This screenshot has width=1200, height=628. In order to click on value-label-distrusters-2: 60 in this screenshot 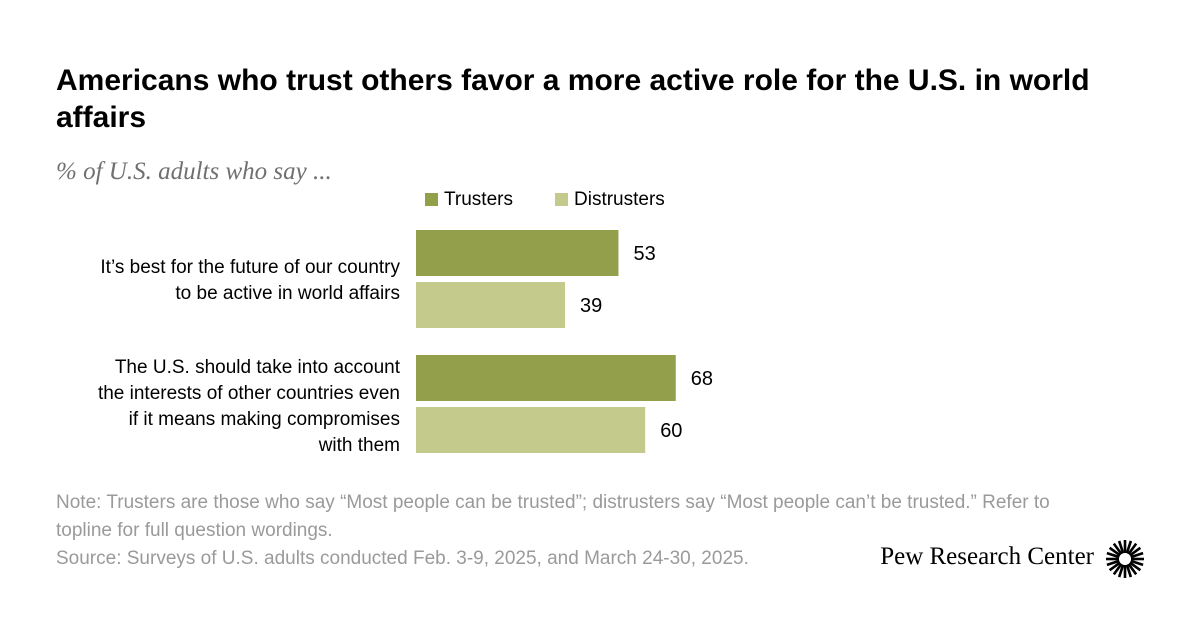, I will do `click(671, 431)`.